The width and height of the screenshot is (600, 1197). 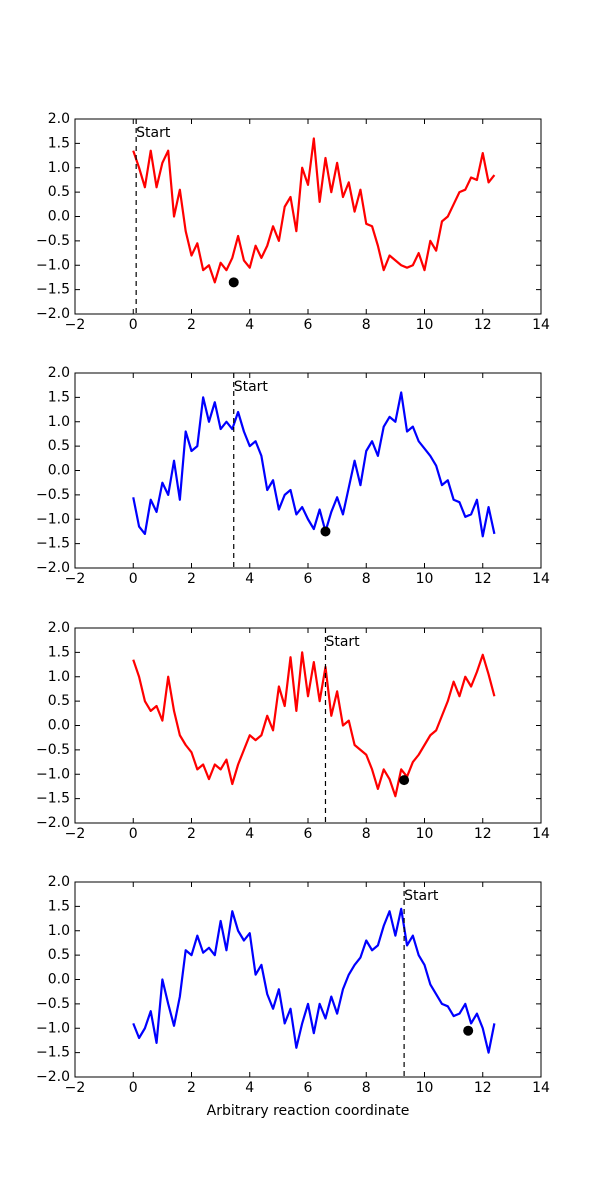 I want to click on x-axis-label: Arbitrary reaction coordinate, so click(x=308, y=1111).